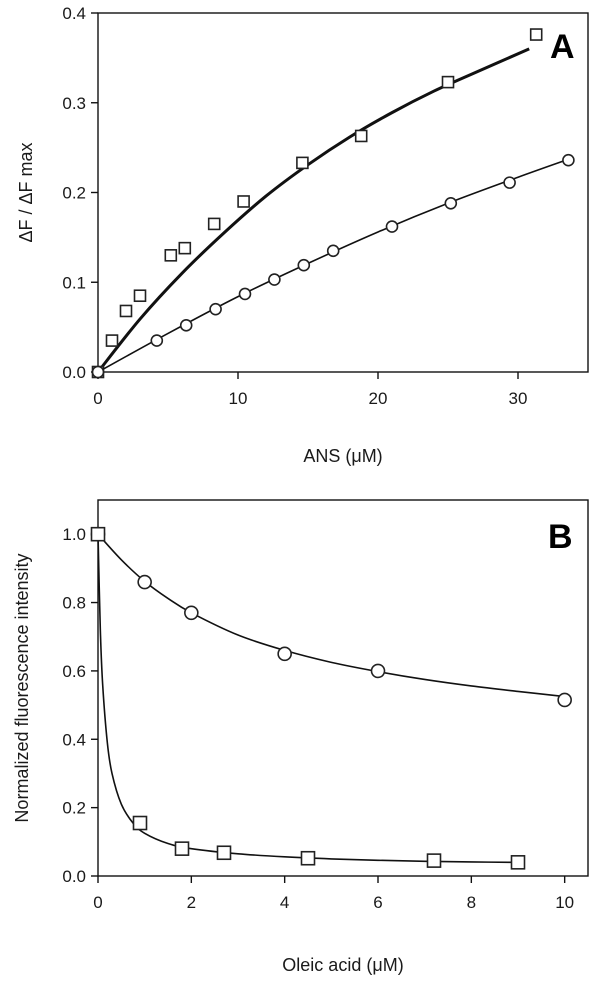 This screenshot has height=982, width=600. I want to click on y-tick-label: 0.8, so click(74, 603).